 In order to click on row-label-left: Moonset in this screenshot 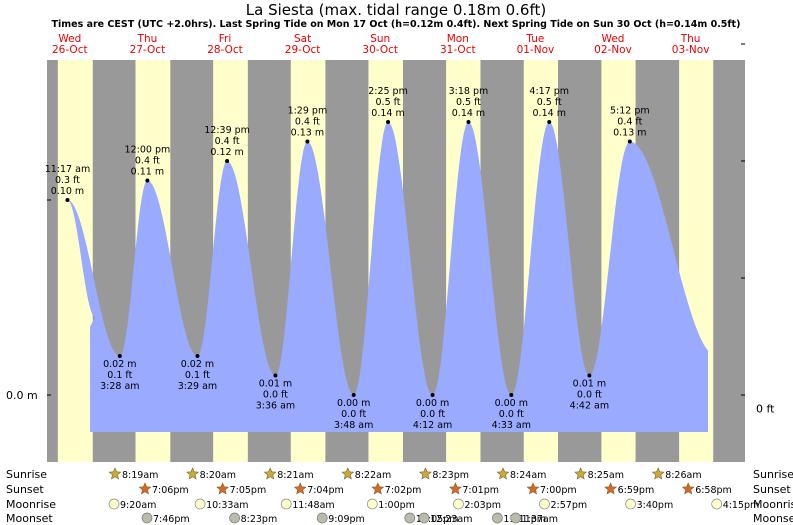, I will do `click(29, 518)`.